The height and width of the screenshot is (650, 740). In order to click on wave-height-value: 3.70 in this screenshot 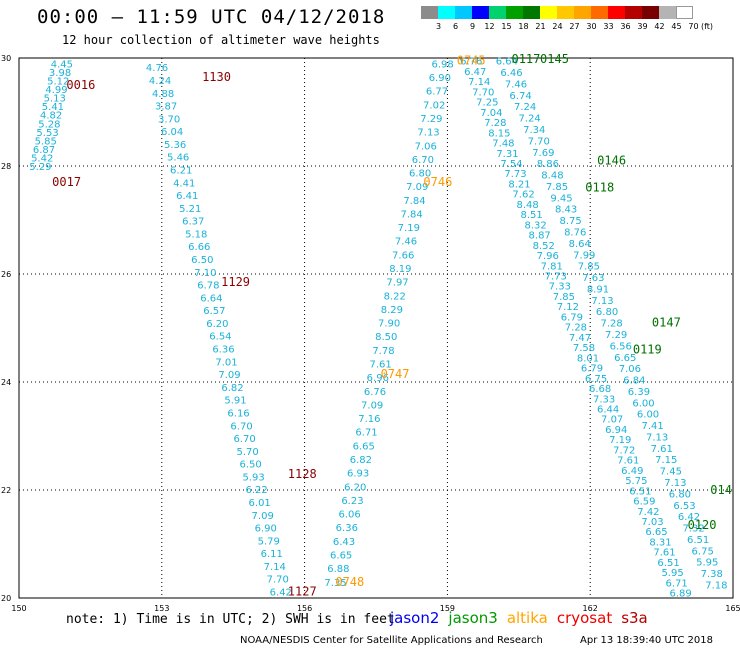, I will do `click(169, 119)`.